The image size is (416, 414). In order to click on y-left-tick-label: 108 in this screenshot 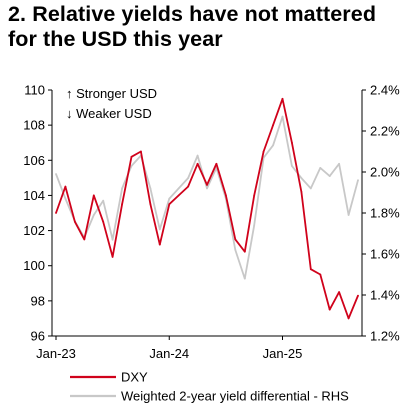, I will do `click(34, 125)`.